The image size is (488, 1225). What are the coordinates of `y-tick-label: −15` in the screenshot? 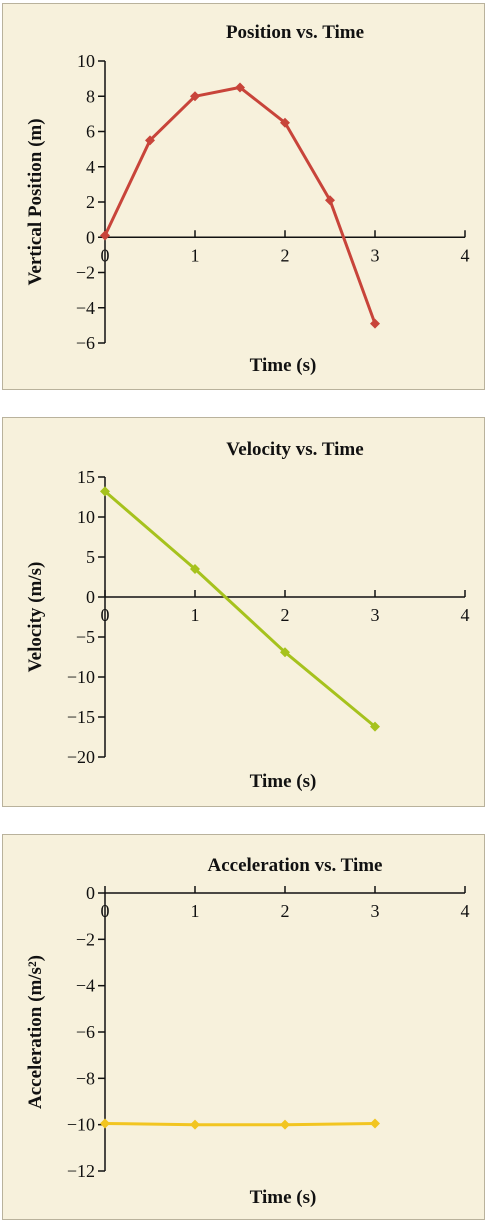 It's located at (81, 717).